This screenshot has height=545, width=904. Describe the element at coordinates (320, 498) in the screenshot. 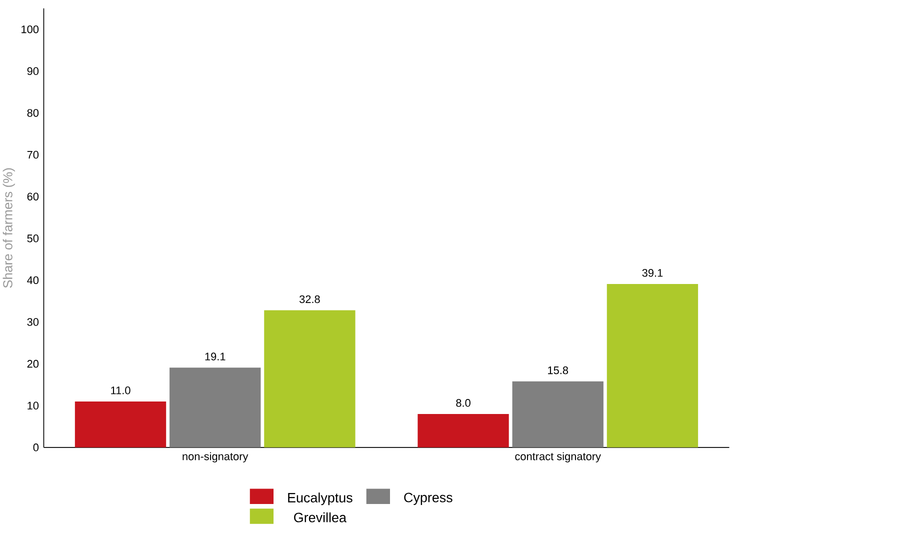

I see `legend-label: Eucalyptus` at that location.